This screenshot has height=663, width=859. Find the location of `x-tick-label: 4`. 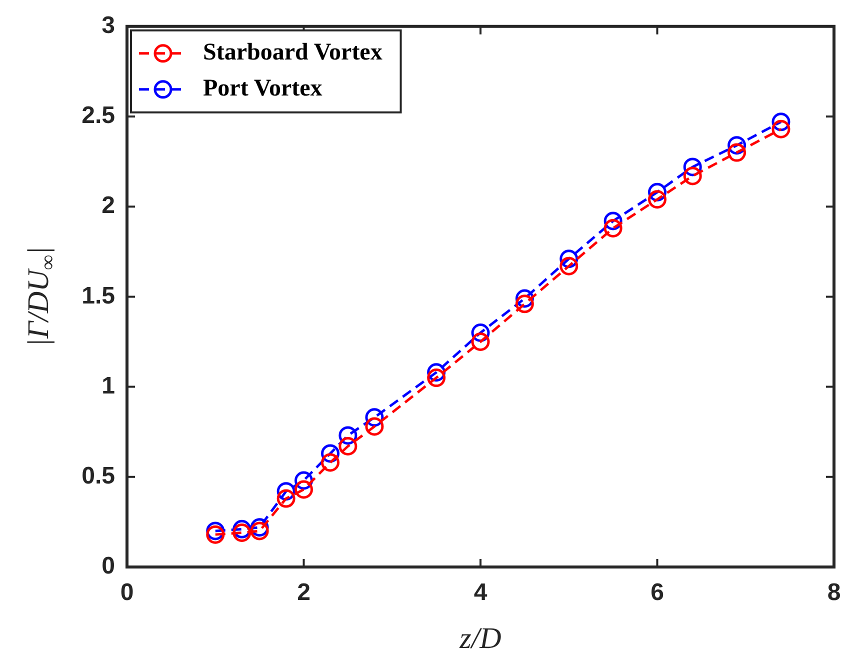

x-tick-label: 4 is located at coordinates (481, 592).